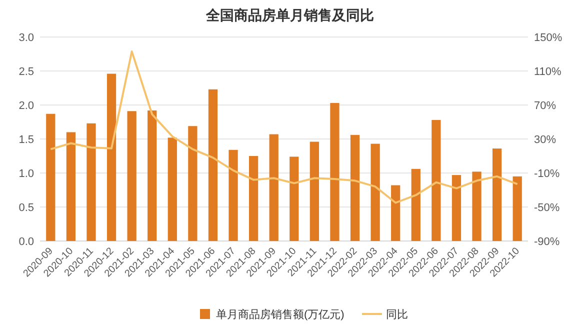 The height and width of the screenshot is (326, 580). I want to click on chart-title: 全国商品房单月销售及同比, so click(289, 15).